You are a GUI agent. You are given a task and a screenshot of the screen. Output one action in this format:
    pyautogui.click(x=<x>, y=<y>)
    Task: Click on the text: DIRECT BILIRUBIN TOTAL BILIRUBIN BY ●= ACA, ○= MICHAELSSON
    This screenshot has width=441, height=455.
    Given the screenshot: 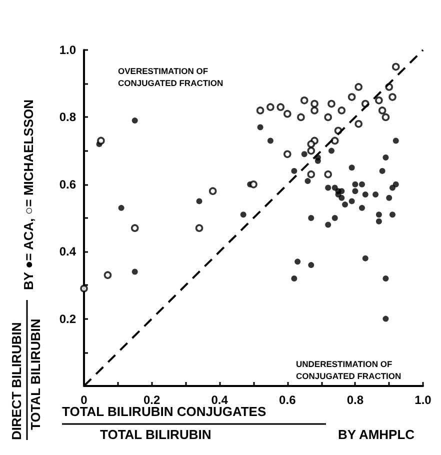 What is the action you would take?
    pyautogui.click(x=26, y=269)
    